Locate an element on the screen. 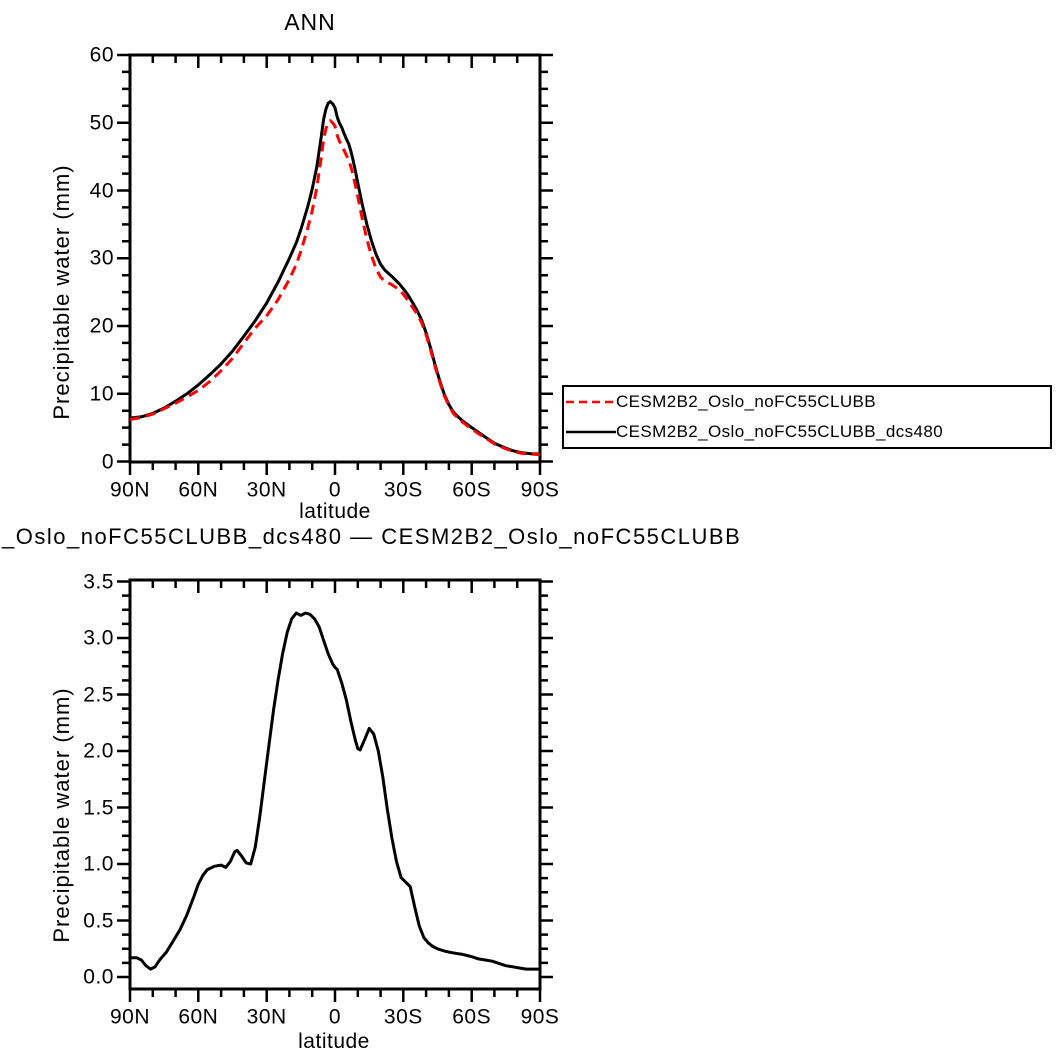 The width and height of the screenshot is (1060, 1063). bottom-chart-y-axis-label: Precipitable water (mm) is located at coordinates (61, 815).